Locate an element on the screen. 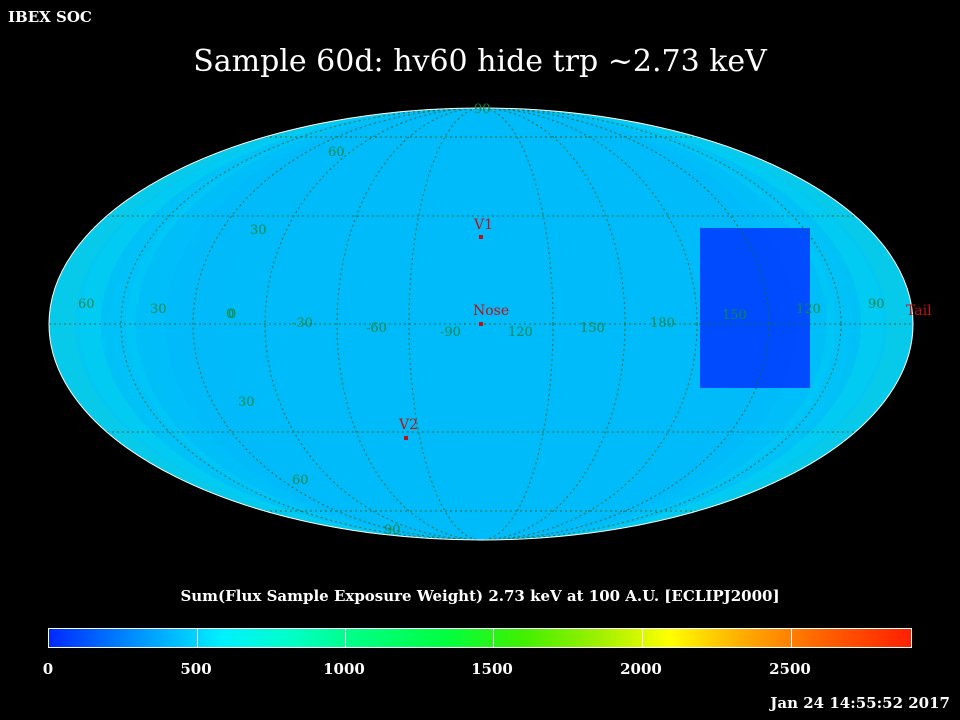 This screenshot has width=960, height=720. lat-label-30s: 30 is located at coordinates (246, 402).